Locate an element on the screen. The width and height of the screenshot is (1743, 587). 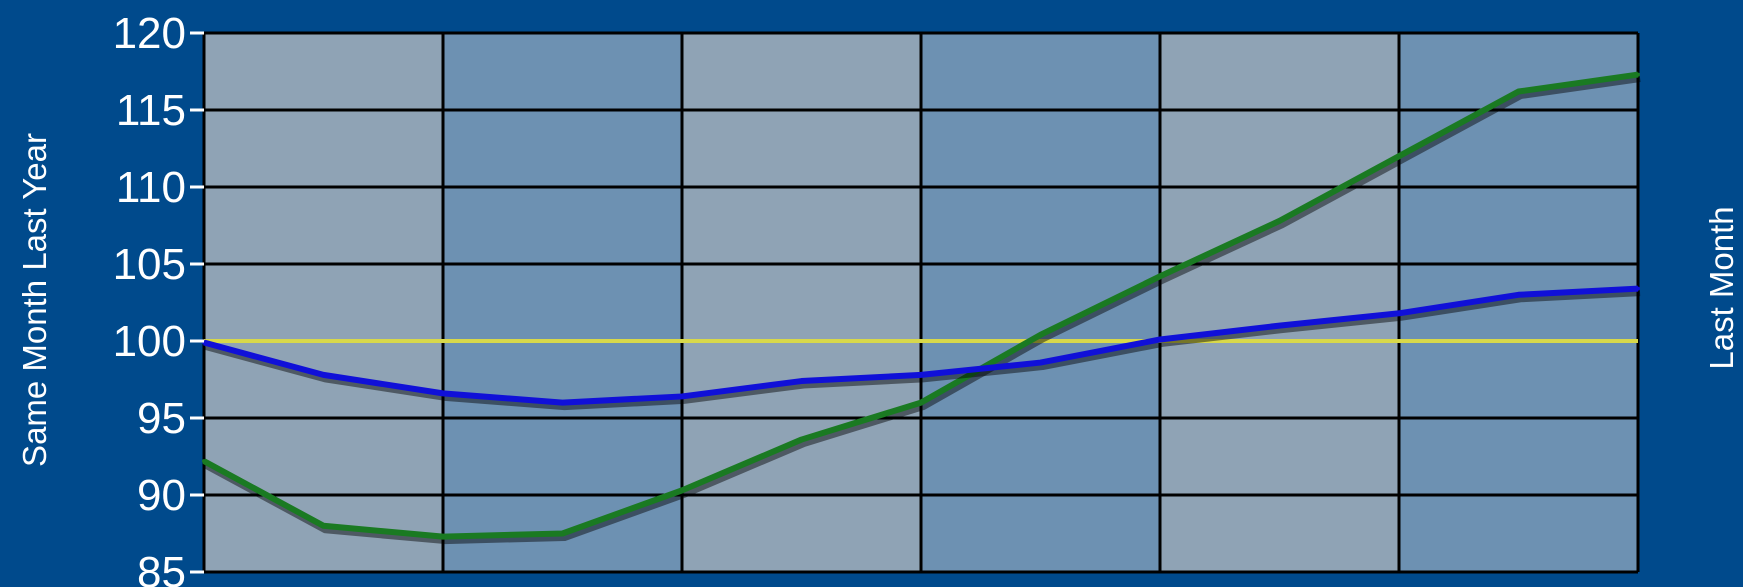
y-tick-label-85: 85 is located at coordinates (161, 567).